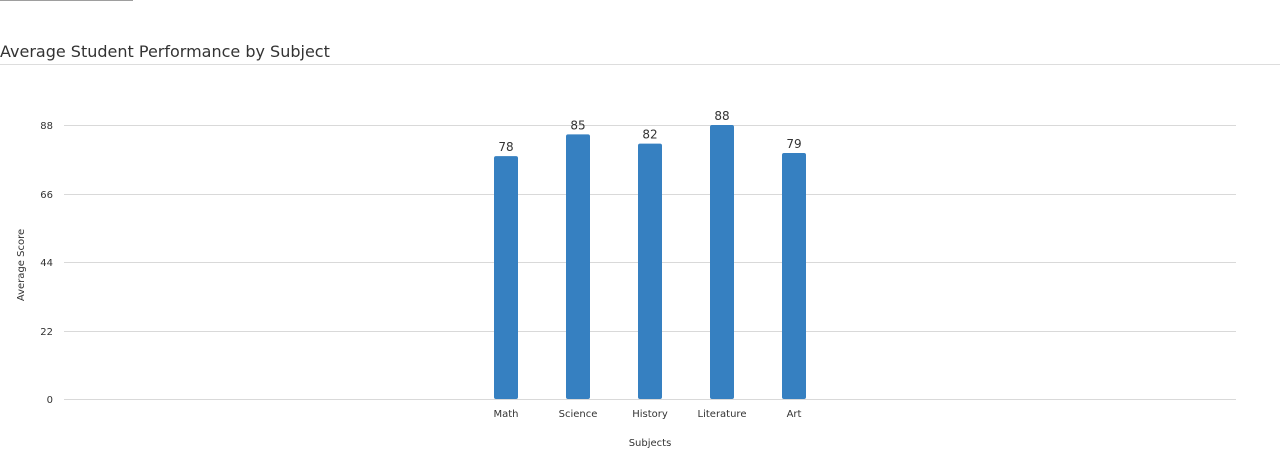 The image size is (1280, 454). I want to click on category-labels: Math Science History Literature Art, so click(647, 414).